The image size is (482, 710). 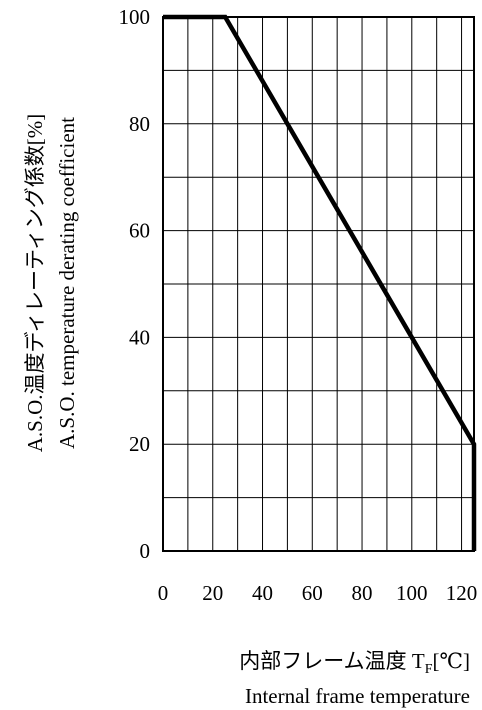 What do you see at coordinates (362, 593) in the screenshot?
I see `x-tick-label: 80` at bounding box center [362, 593].